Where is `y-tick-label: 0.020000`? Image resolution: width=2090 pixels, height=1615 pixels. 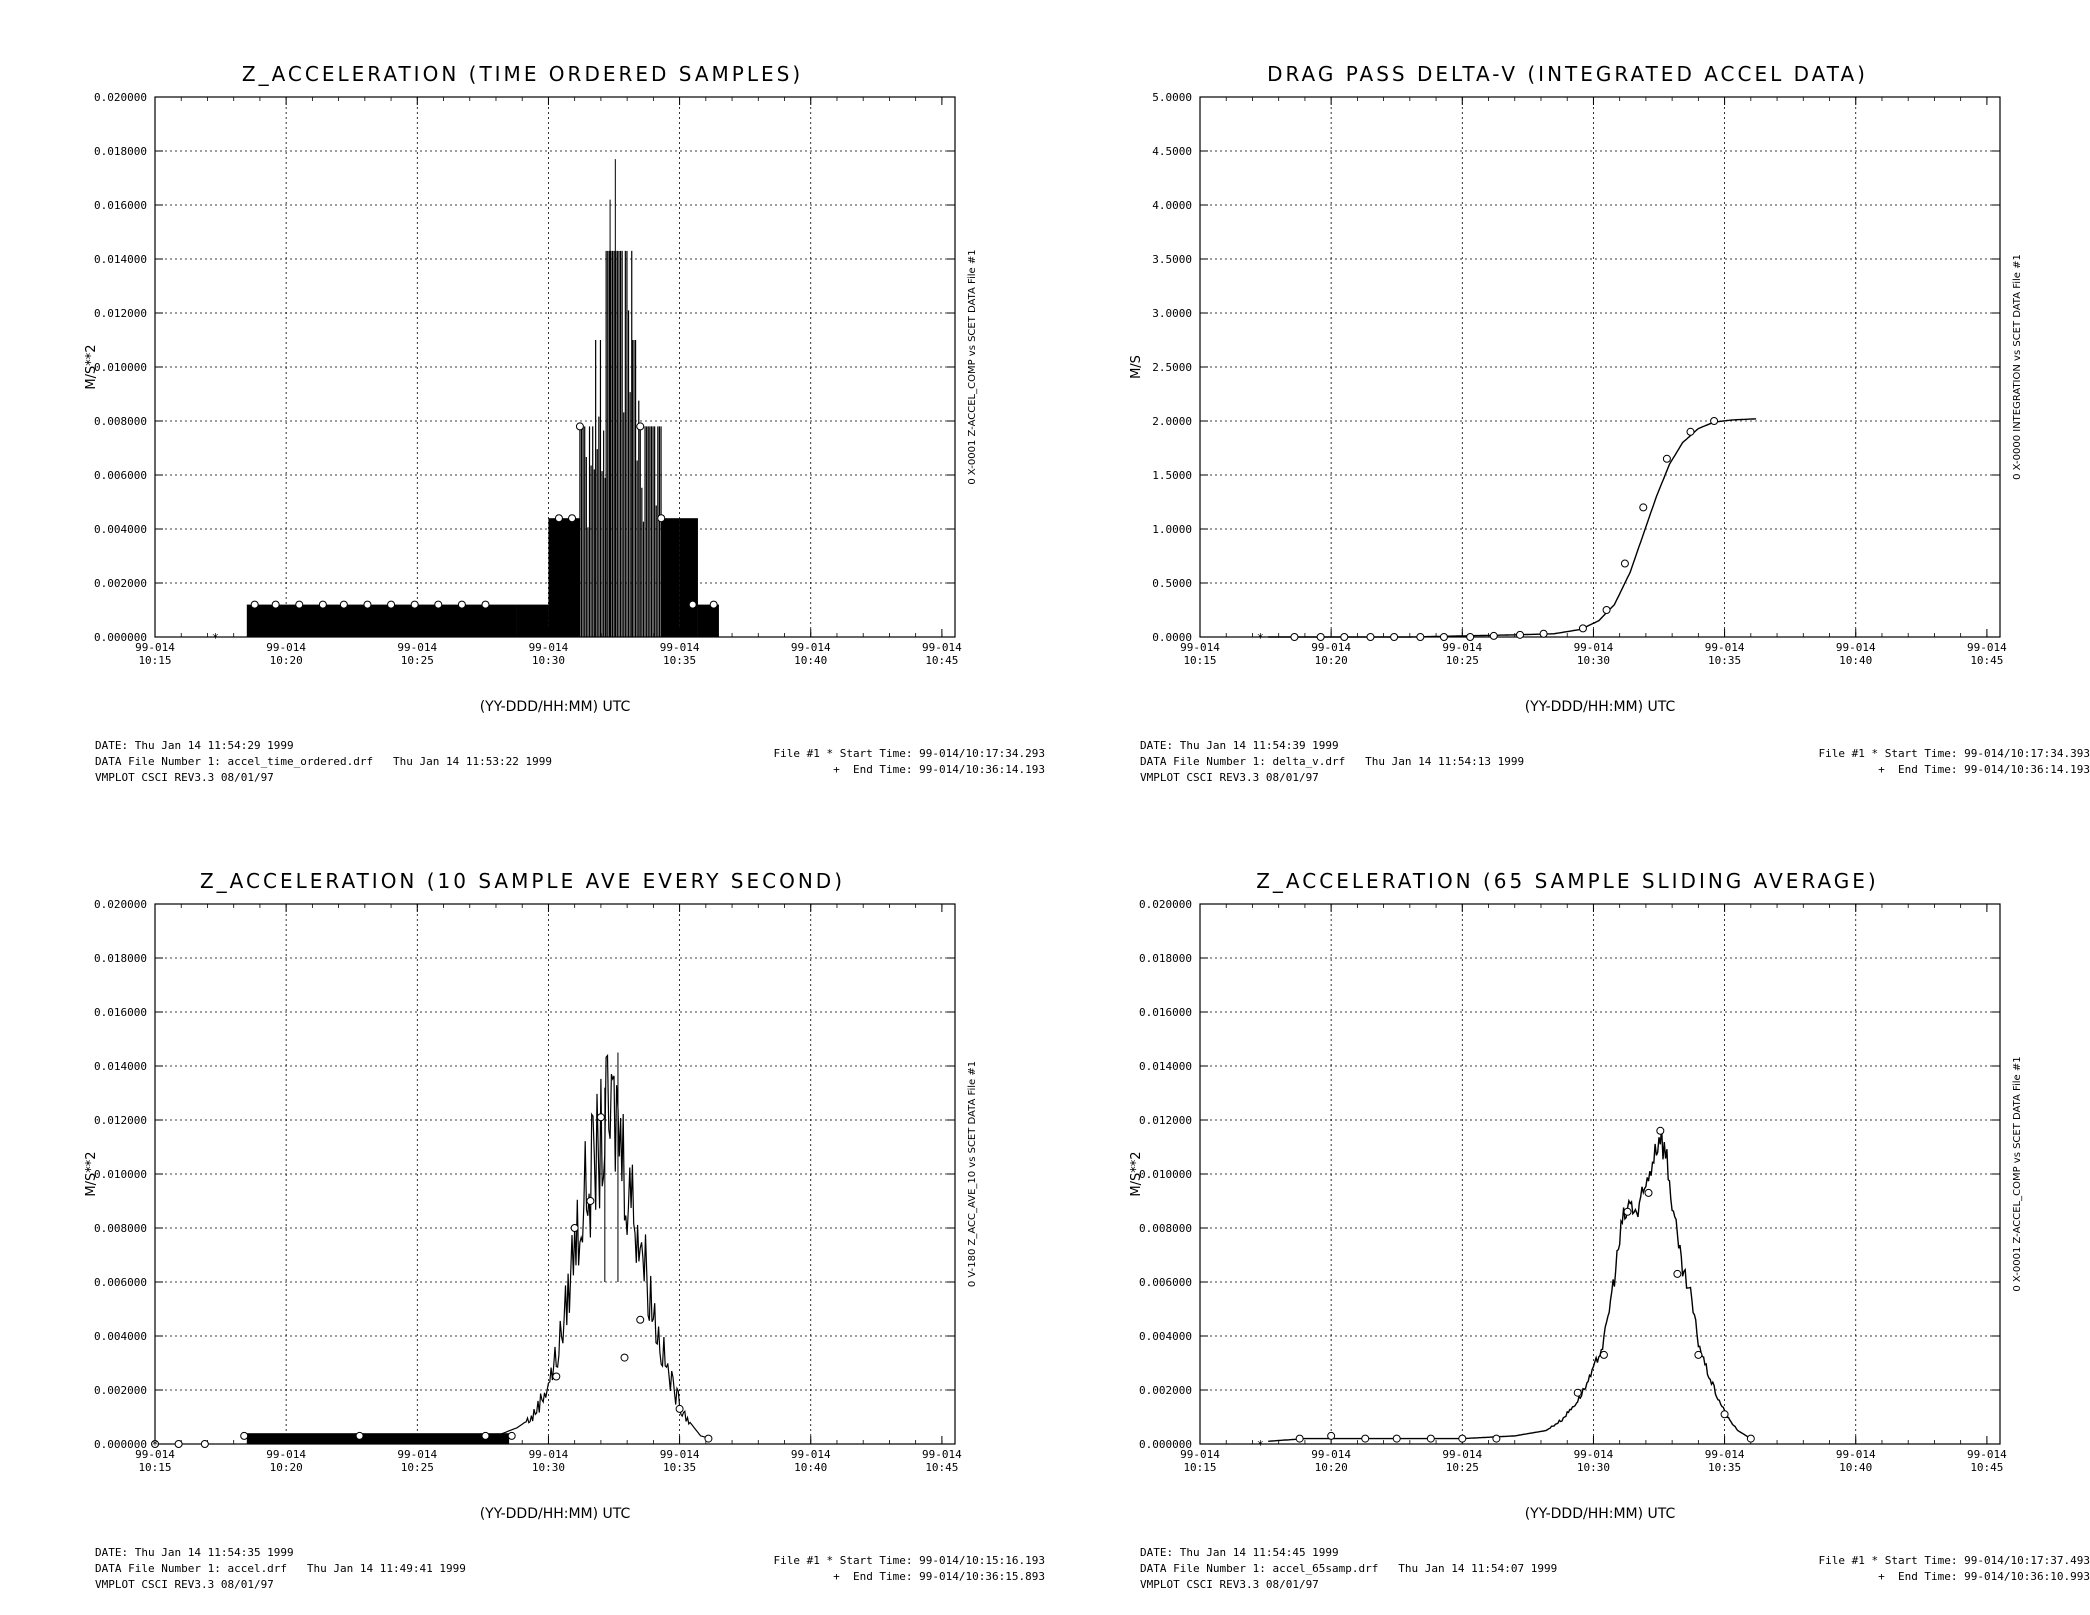 y-tick-label: 0.020000 is located at coordinates (120, 97).